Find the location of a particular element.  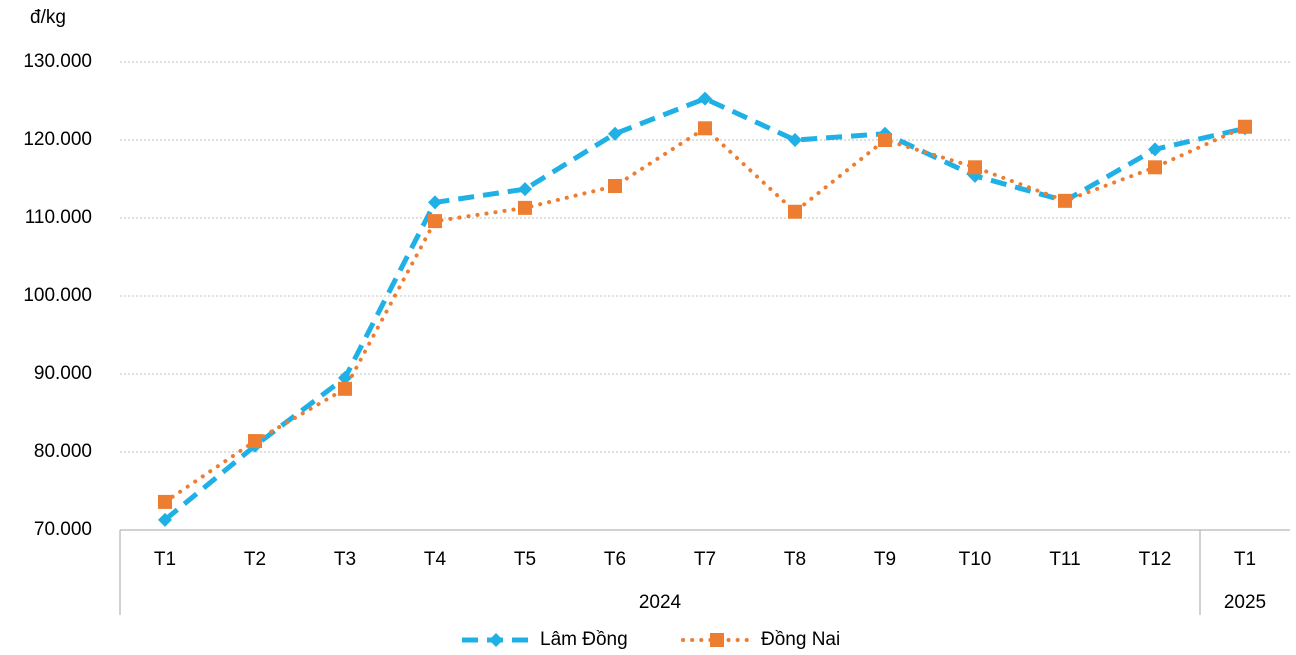

x-group-label: 2024 is located at coordinates (660, 602).